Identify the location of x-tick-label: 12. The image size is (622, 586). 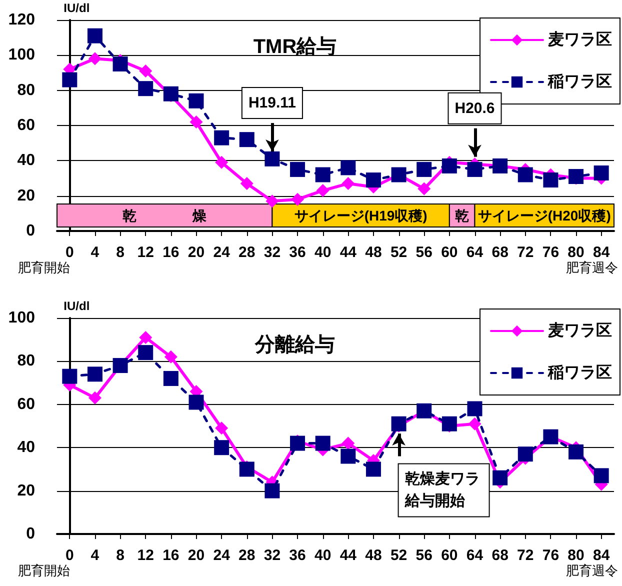
(145, 252).